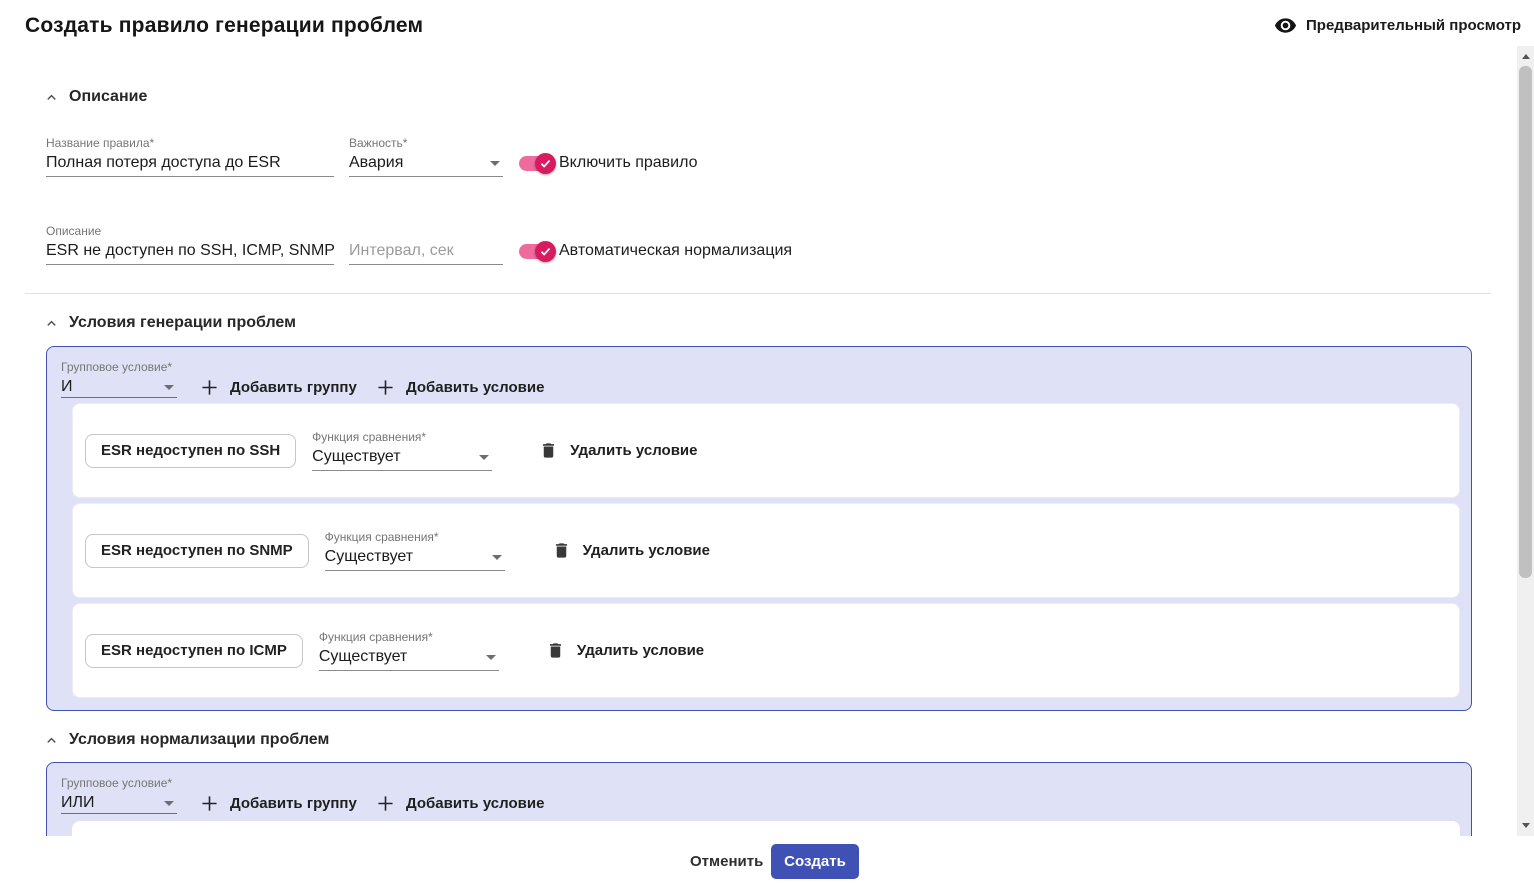  Describe the element at coordinates (191, 450) in the screenshot. I see `metric-chip: ESR недоступен по SSH` at that location.